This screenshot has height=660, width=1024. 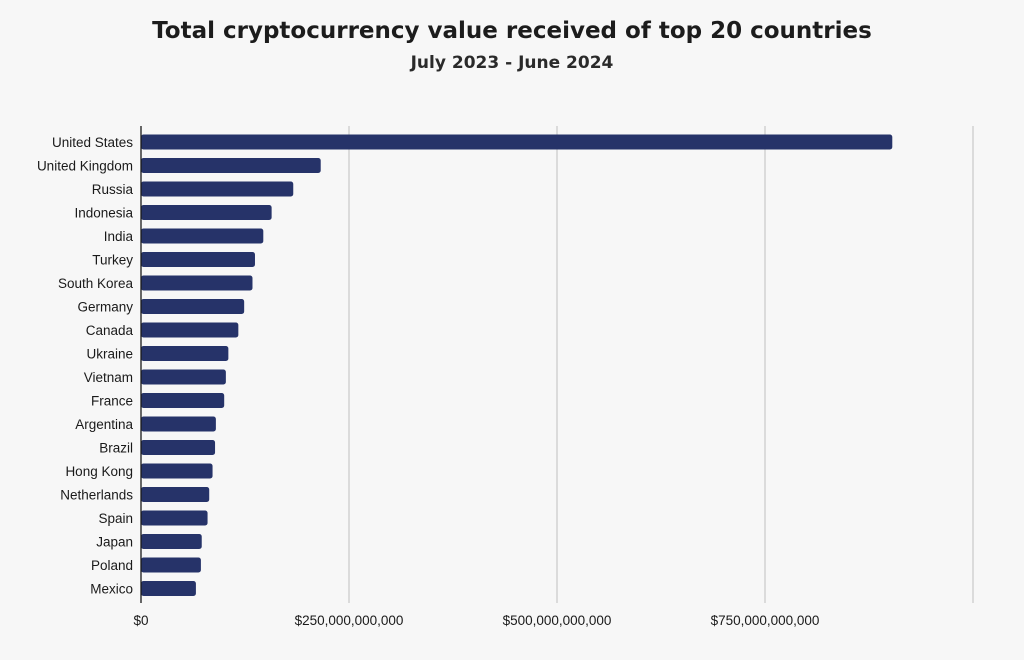 I want to click on category-label: United States, so click(x=92, y=142).